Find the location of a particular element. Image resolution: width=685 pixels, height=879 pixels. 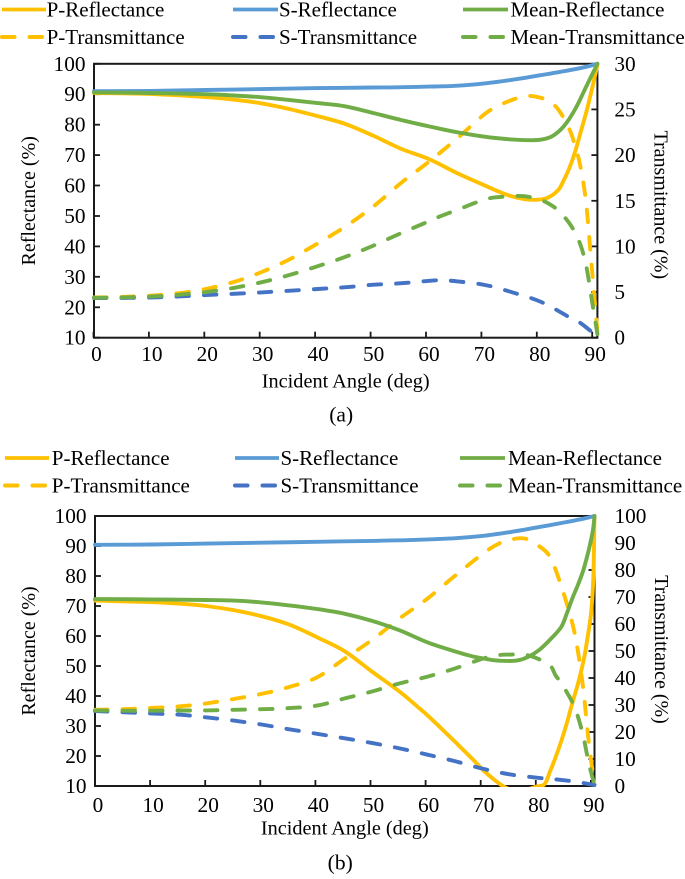

svg-text: (a) is located at coordinates (341, 415).